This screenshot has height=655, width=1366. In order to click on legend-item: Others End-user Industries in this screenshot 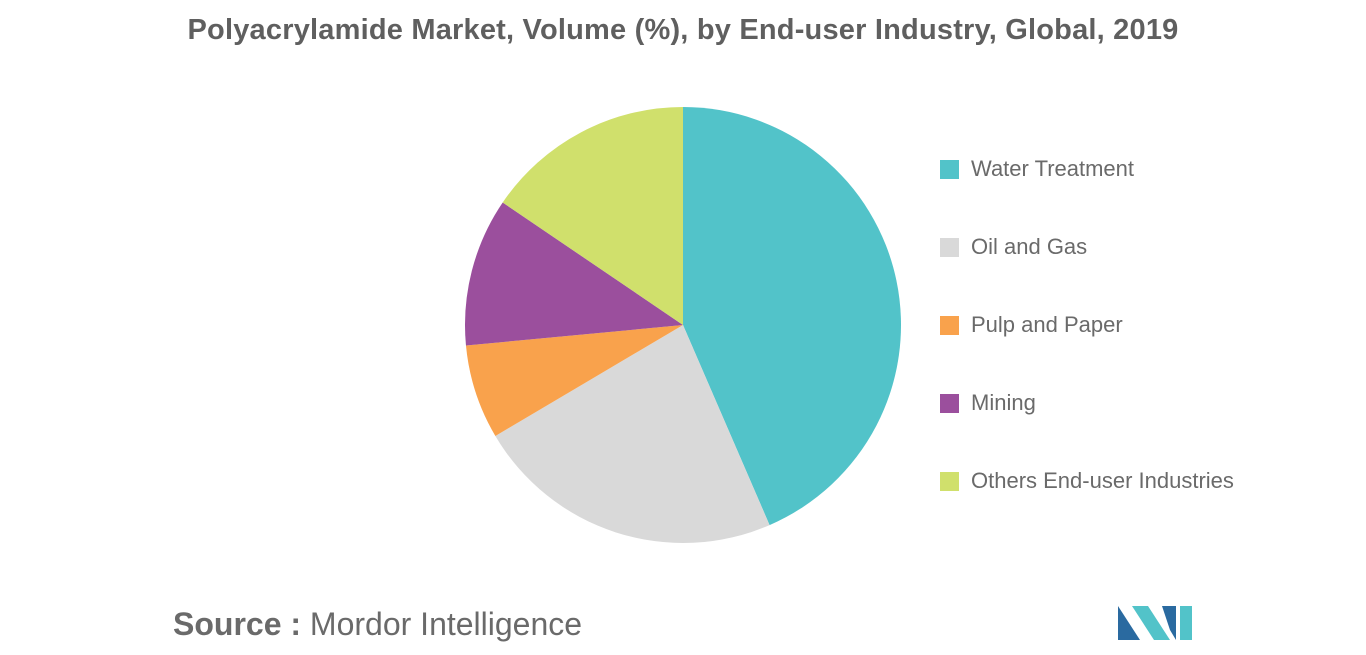, I will do `click(1087, 503)`.